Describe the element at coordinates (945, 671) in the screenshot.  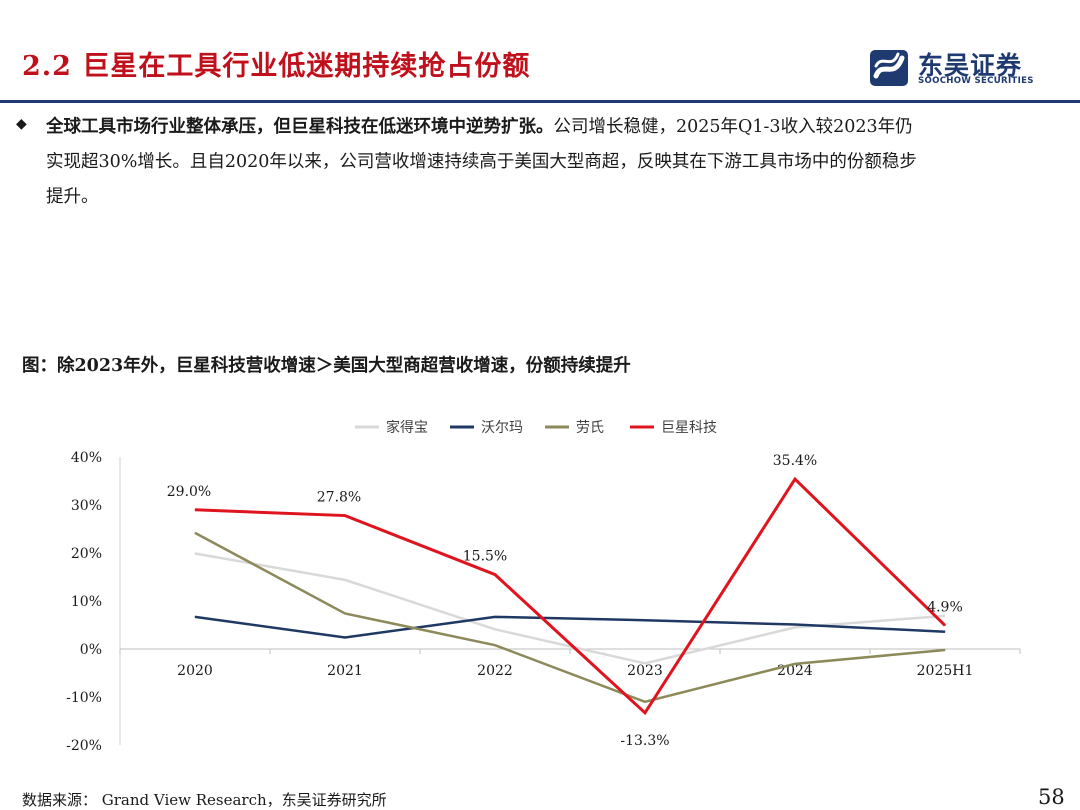
I see `x-tick-label: 2025H1` at that location.